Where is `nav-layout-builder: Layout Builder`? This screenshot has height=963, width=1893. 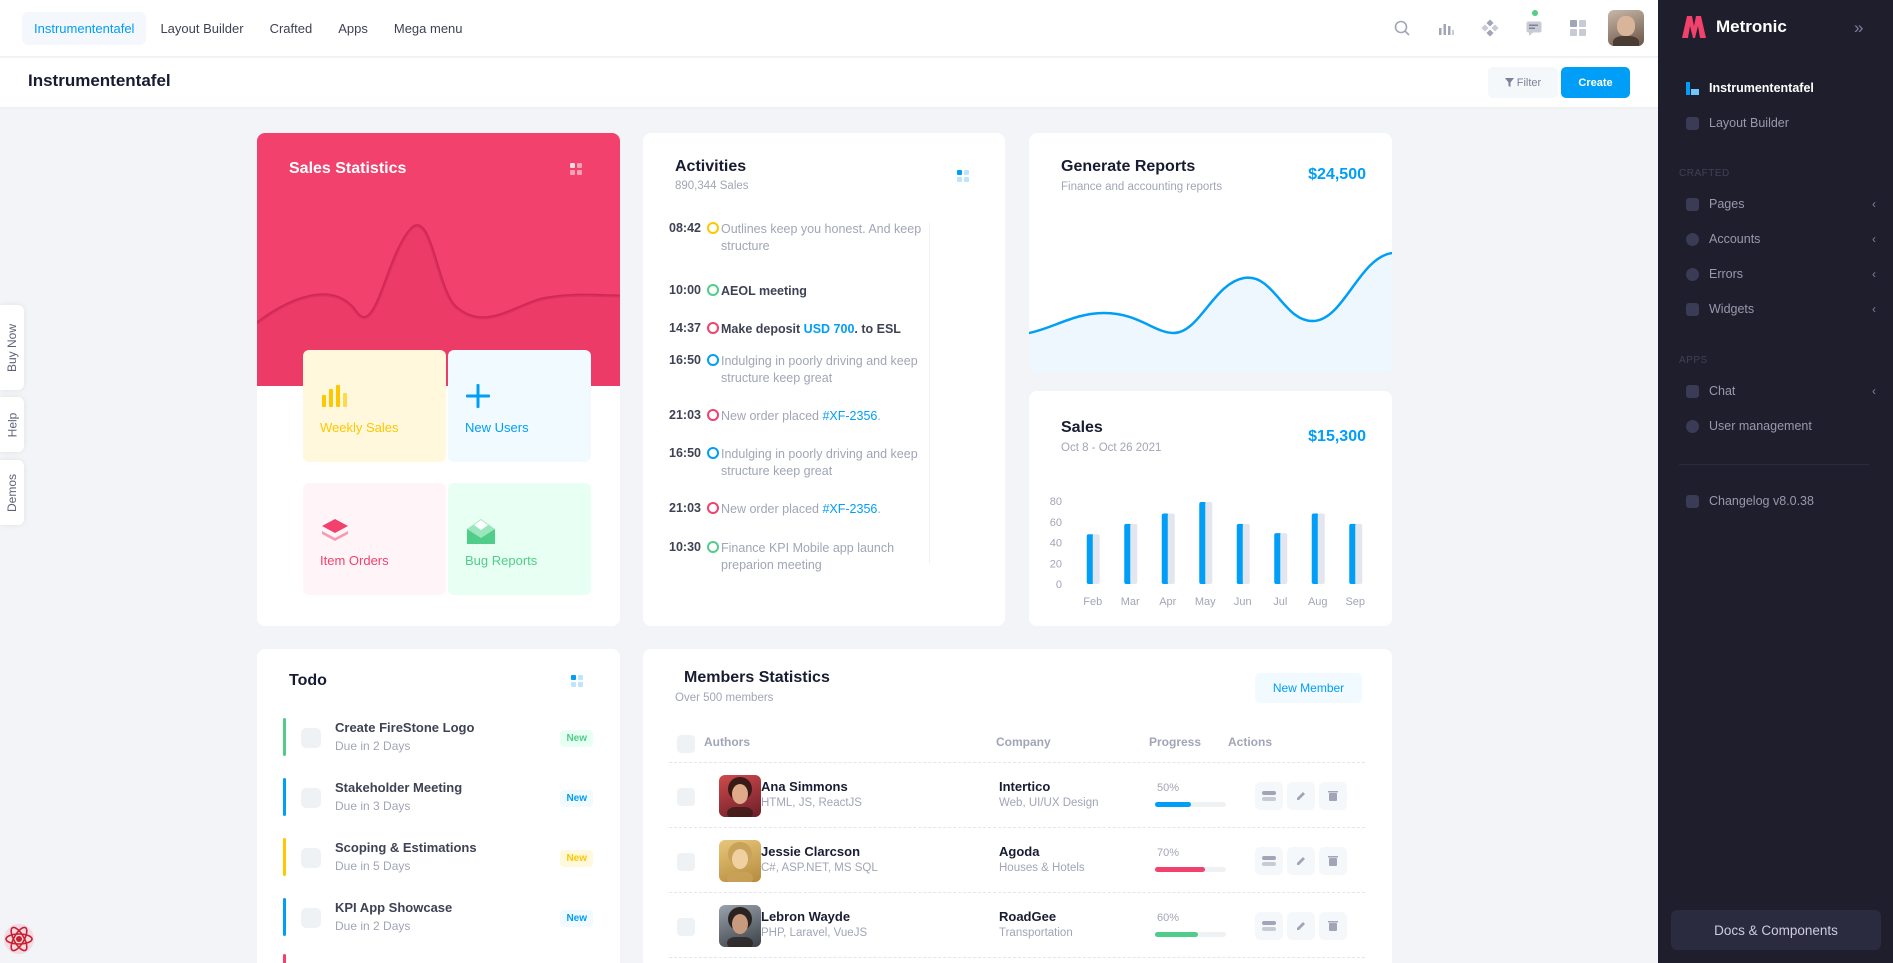
nav-layout-builder: Layout Builder is located at coordinates (202, 28).